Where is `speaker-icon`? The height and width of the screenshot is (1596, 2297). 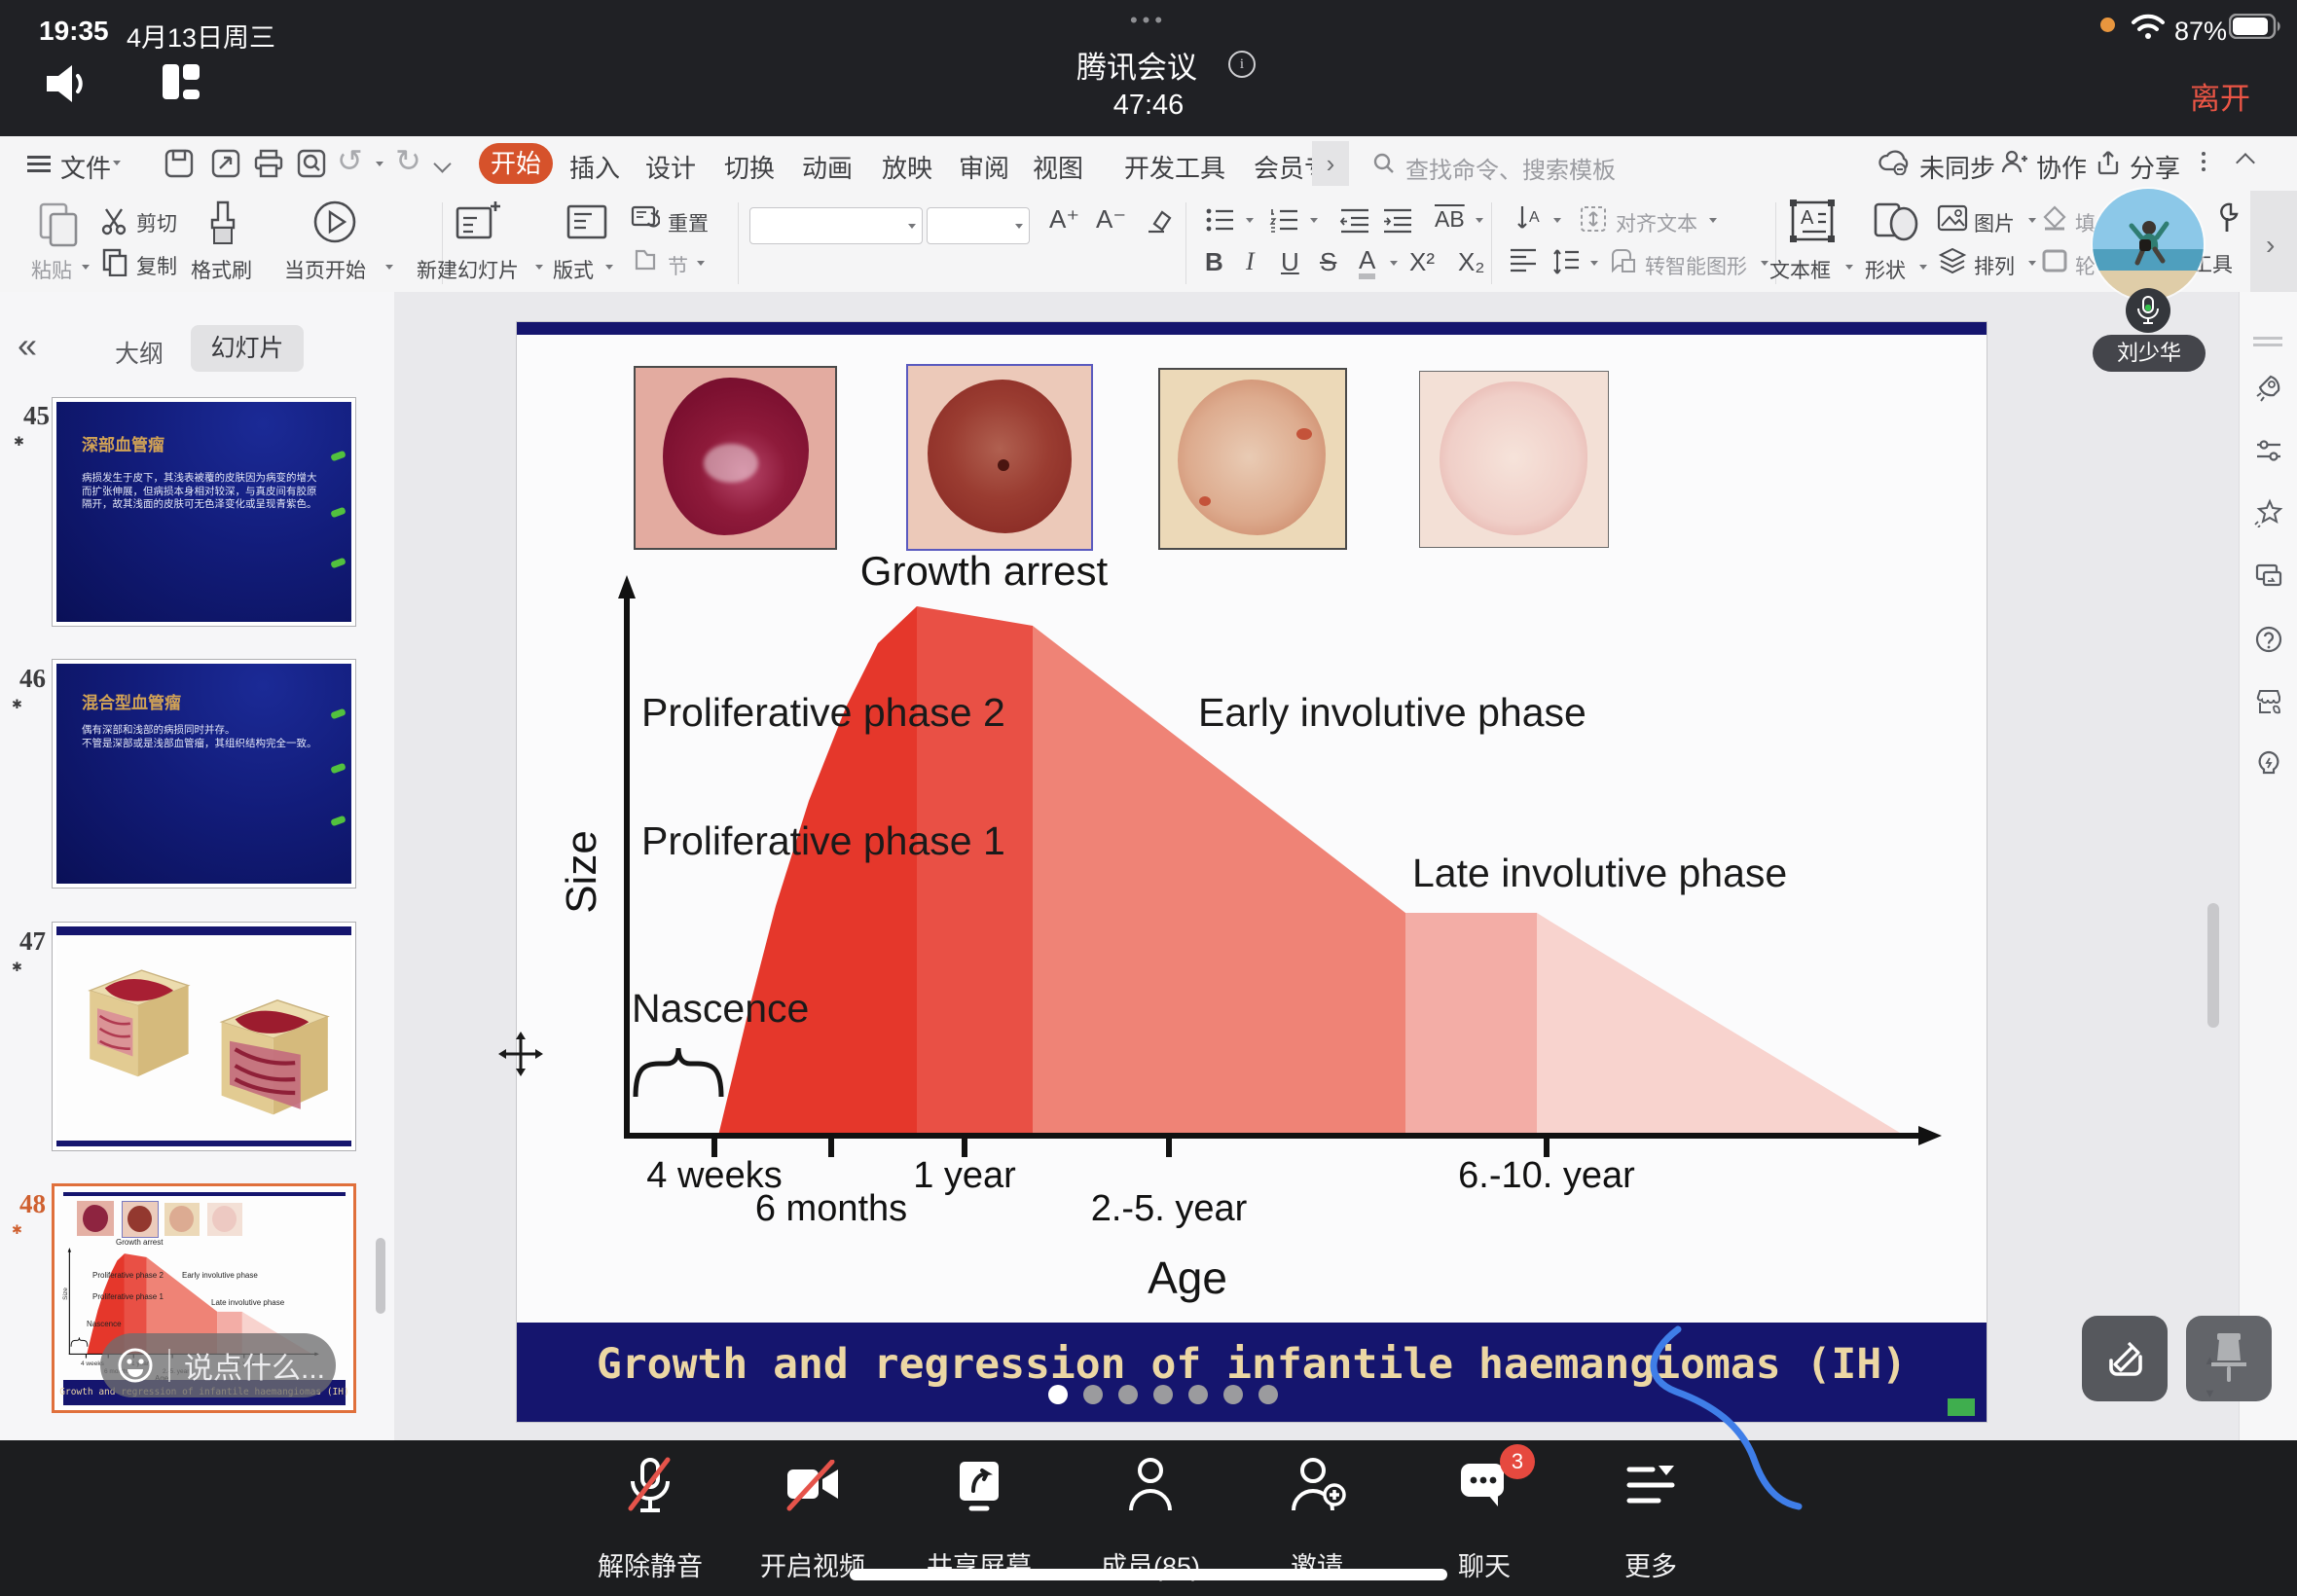 speaker-icon is located at coordinates (70, 84).